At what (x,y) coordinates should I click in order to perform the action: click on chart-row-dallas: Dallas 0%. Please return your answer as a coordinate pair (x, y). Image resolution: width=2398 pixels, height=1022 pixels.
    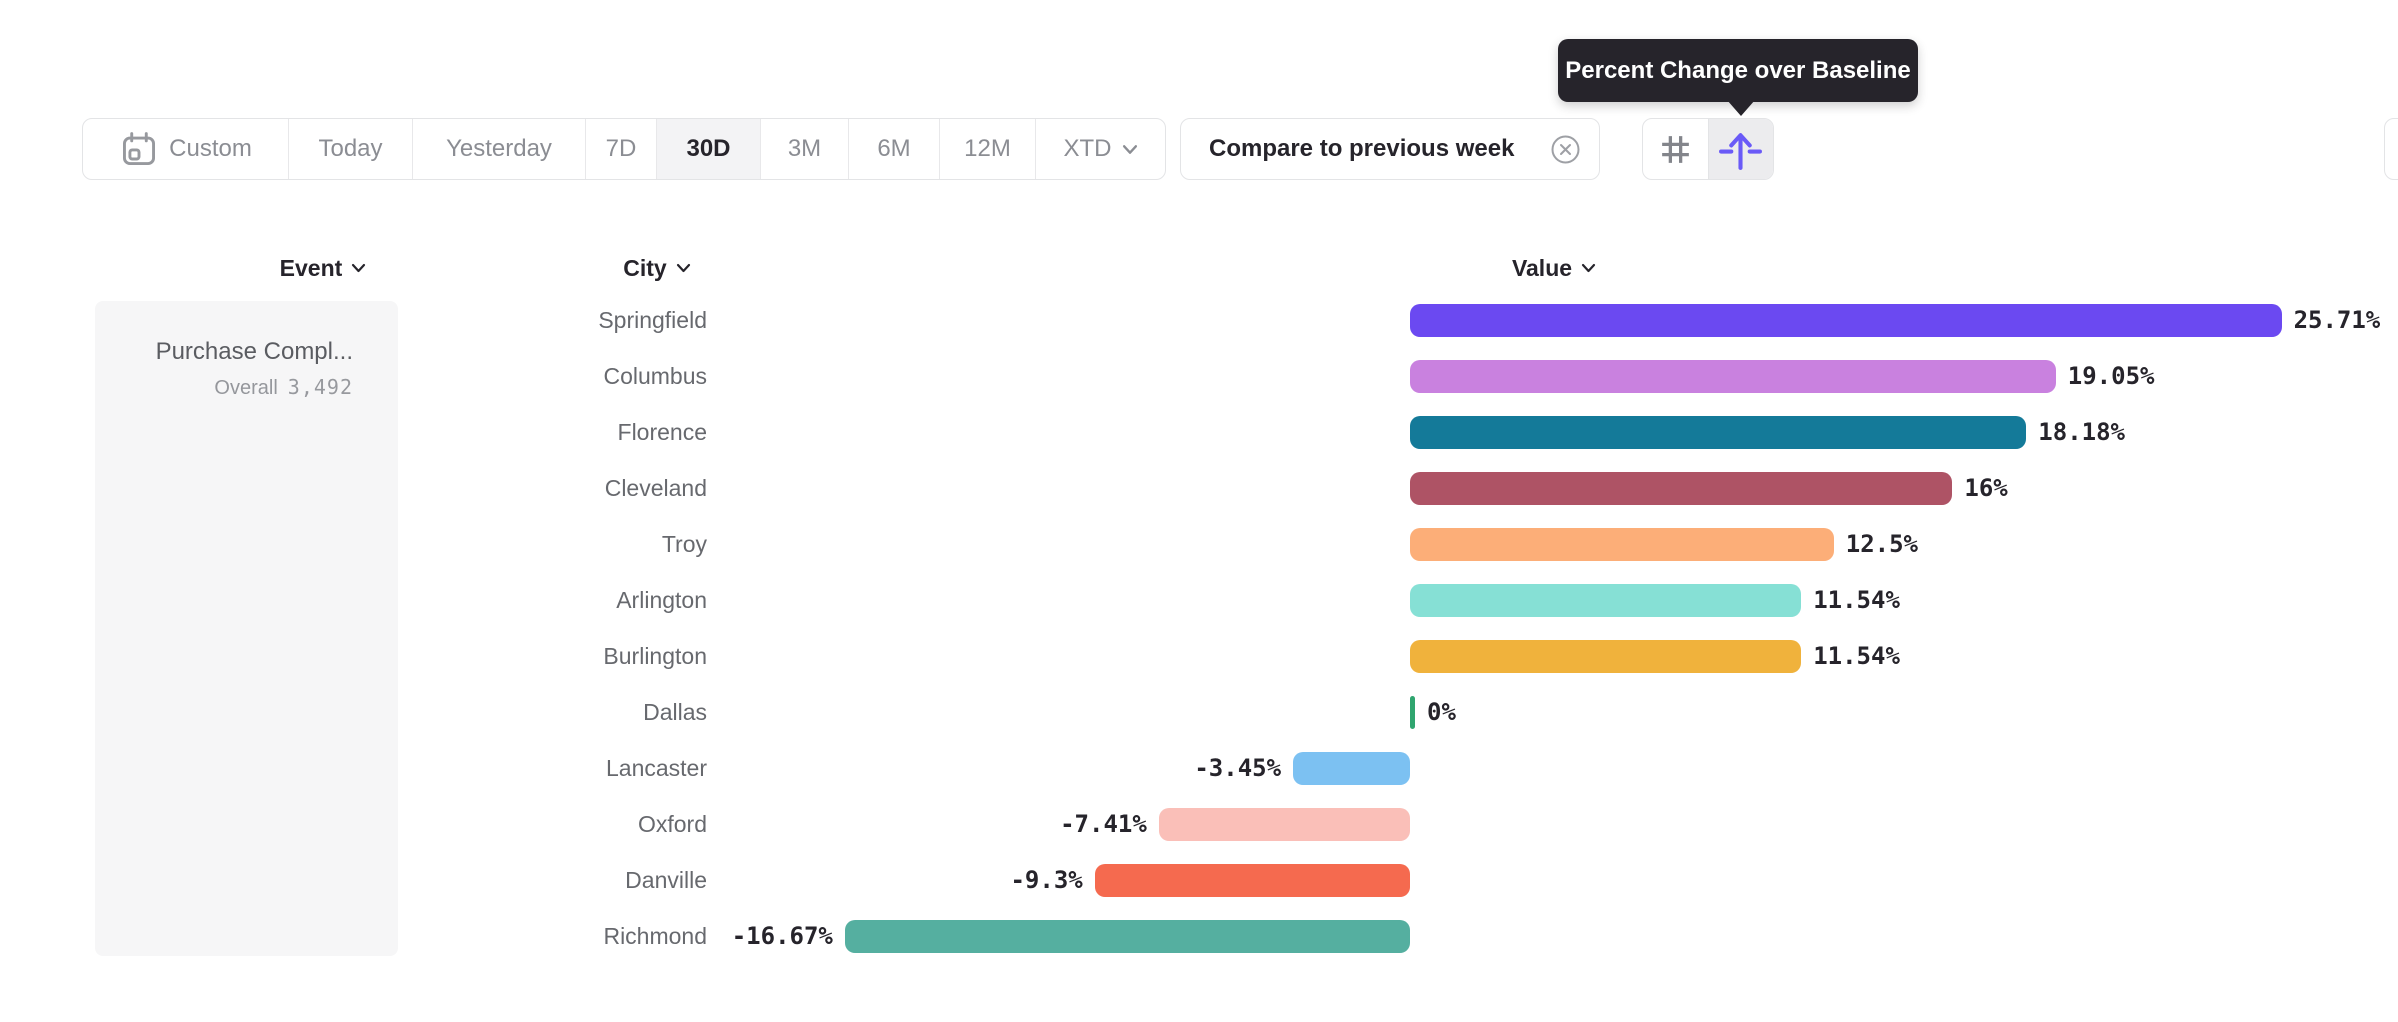
    Looking at the image, I should click on (1199, 712).